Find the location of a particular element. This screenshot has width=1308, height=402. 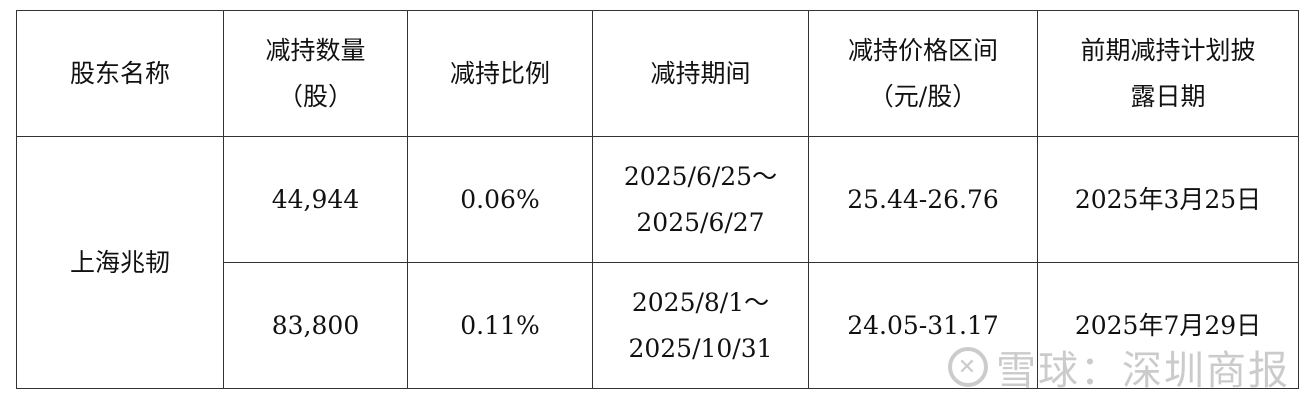

header-text: 露日期 is located at coordinates (1168, 96).